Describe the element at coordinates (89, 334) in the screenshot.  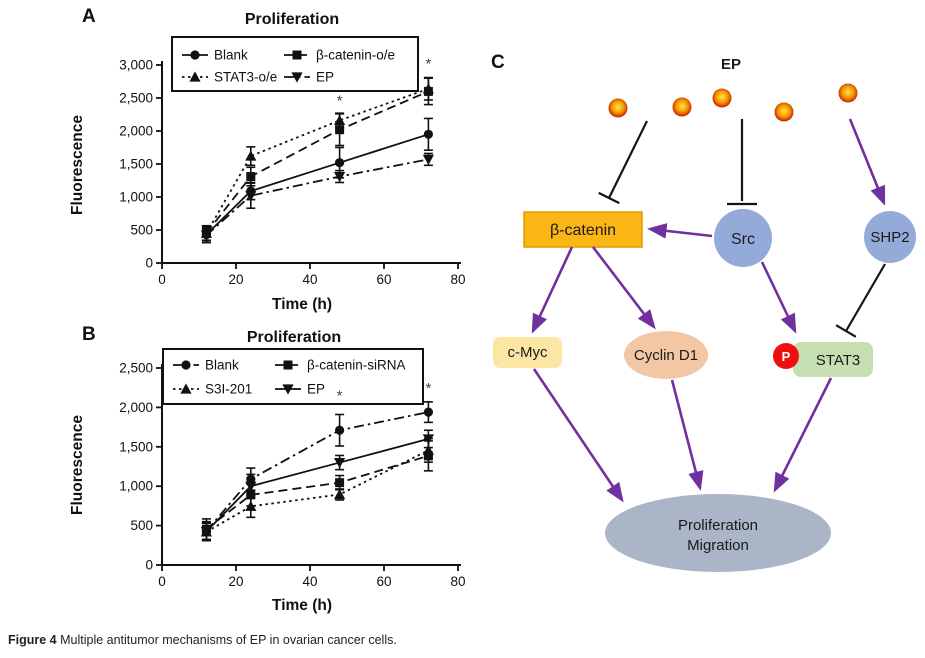
I see `panel-b-label: B` at that location.